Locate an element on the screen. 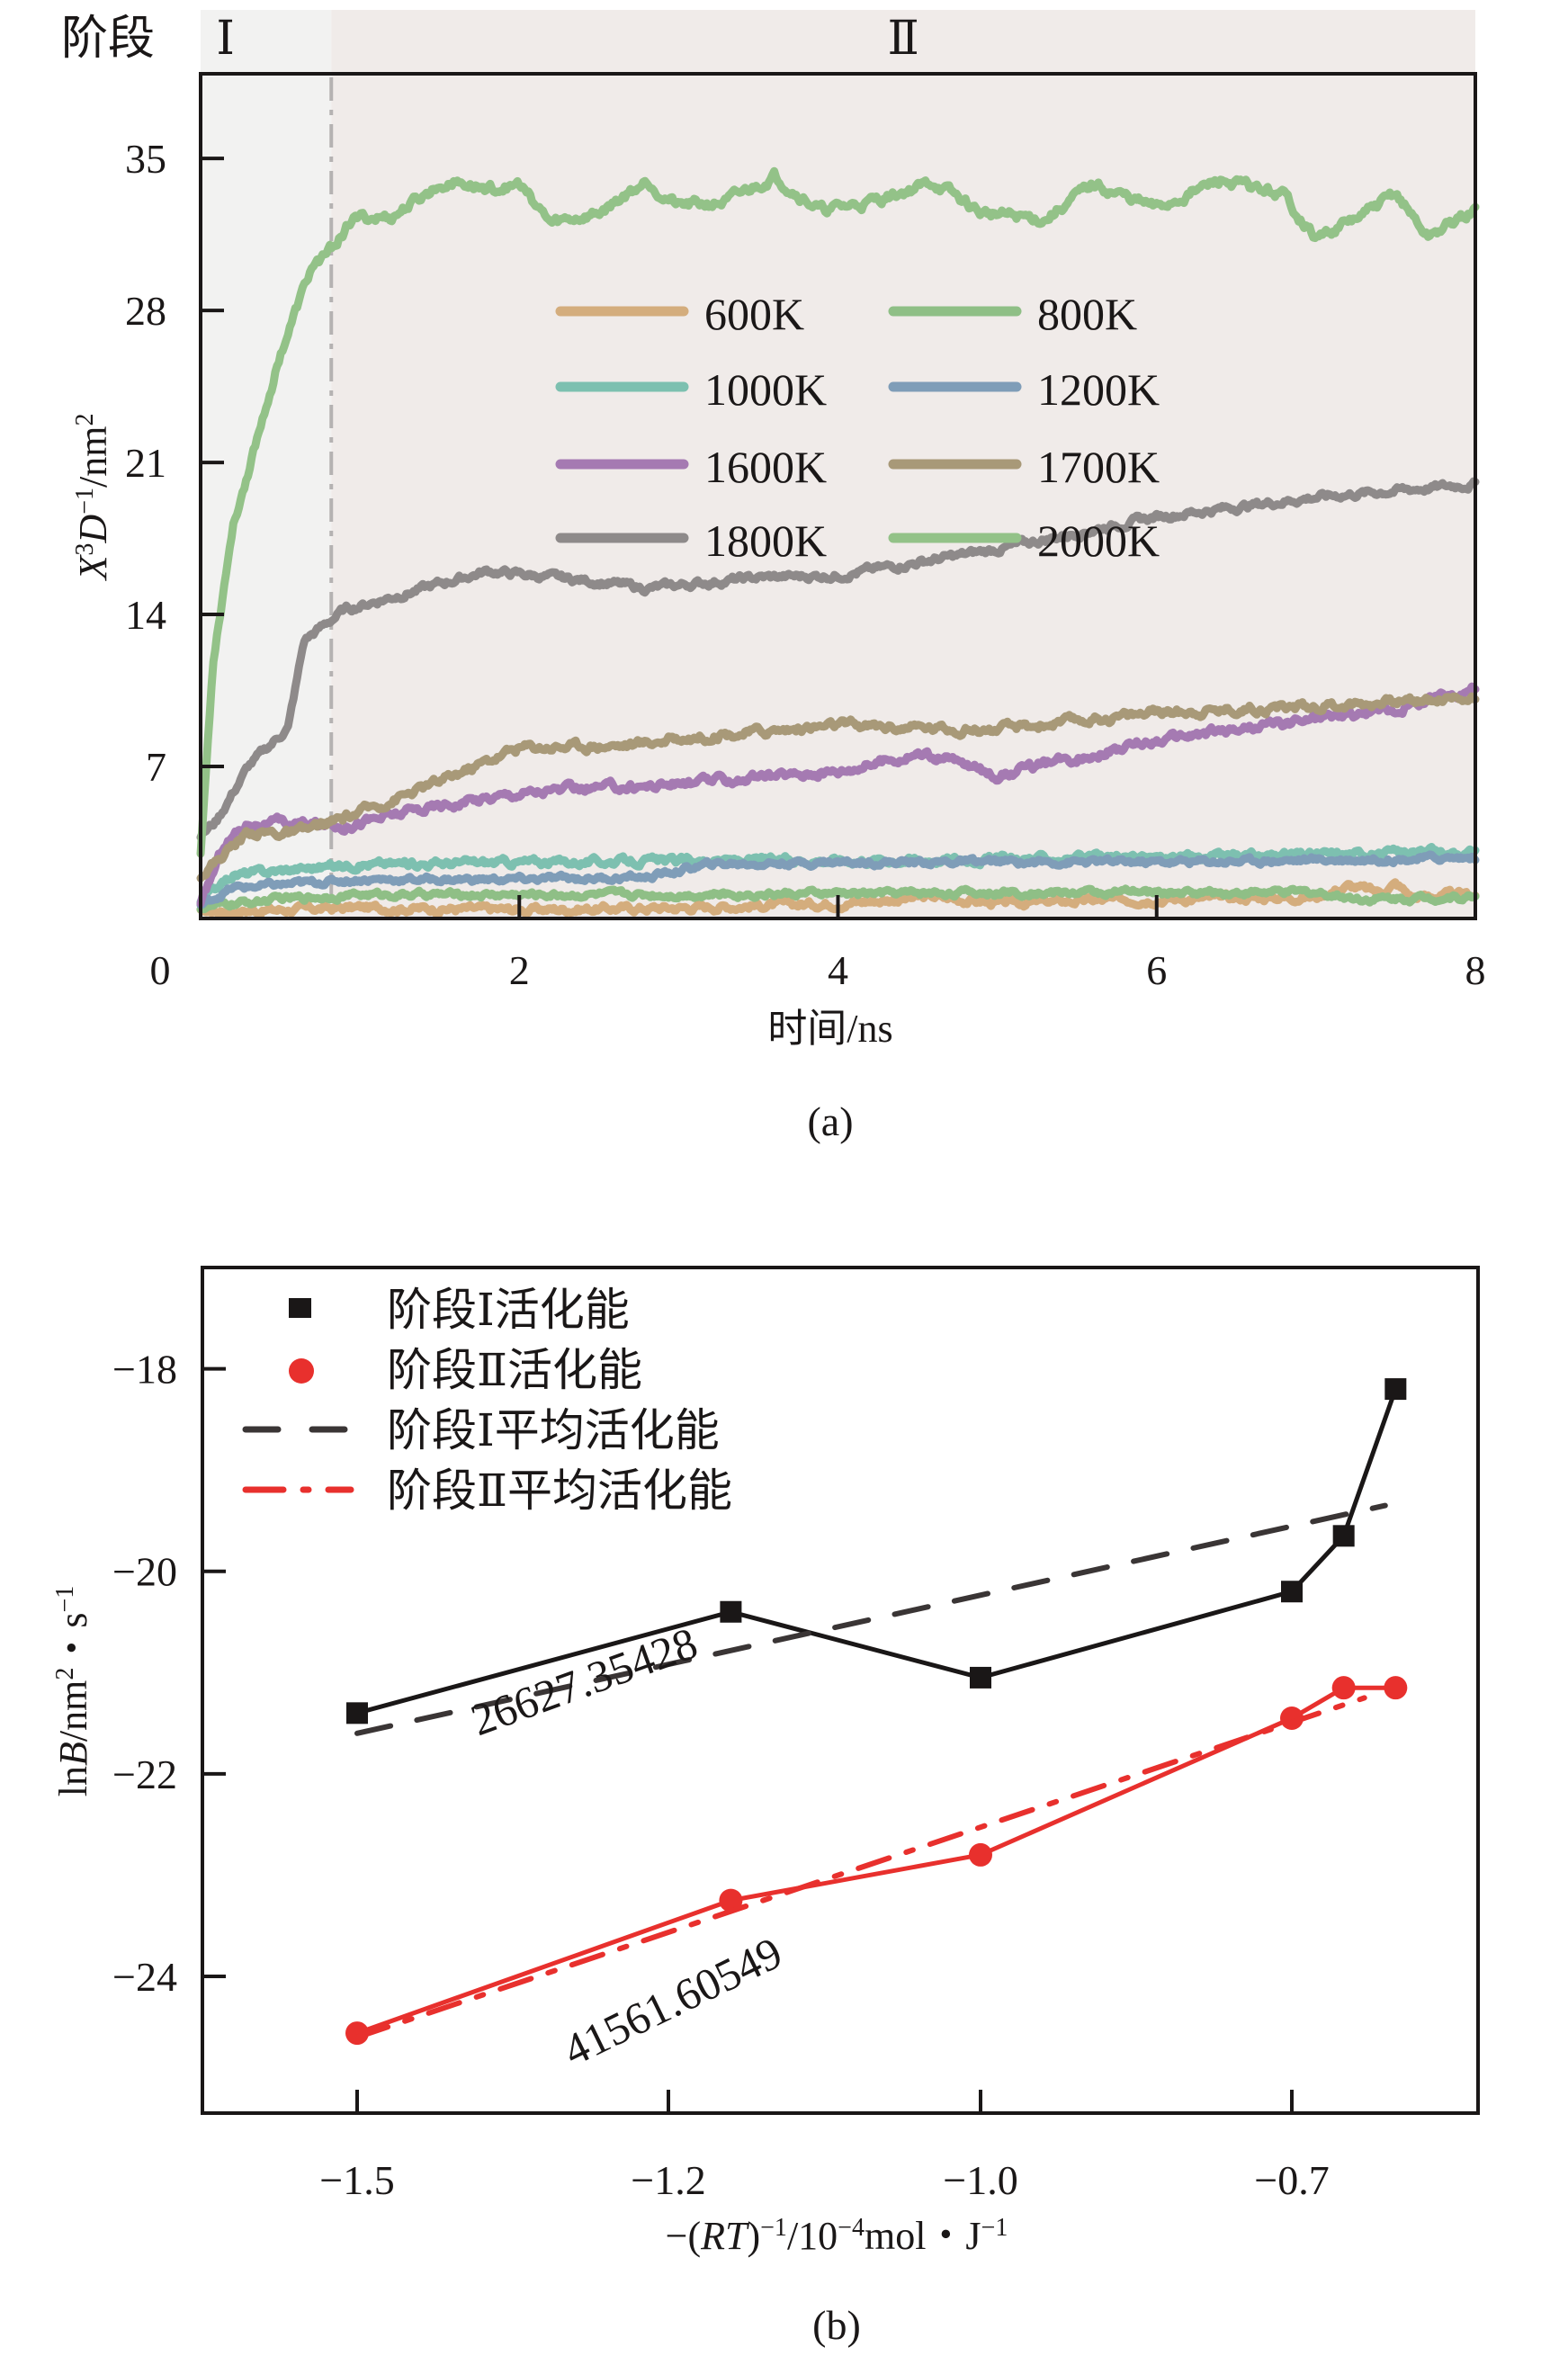 Image resolution: width=1568 pixels, height=2365 pixels. legend-label-800k: 800K is located at coordinates (1087, 314).